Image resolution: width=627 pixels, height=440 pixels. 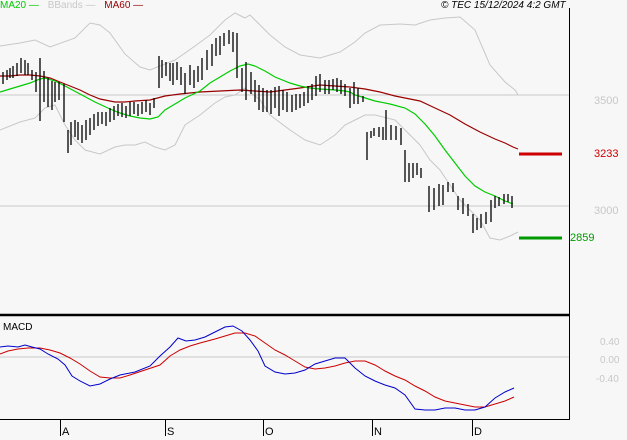 I want to click on x-label-oct: O, so click(x=269, y=432).